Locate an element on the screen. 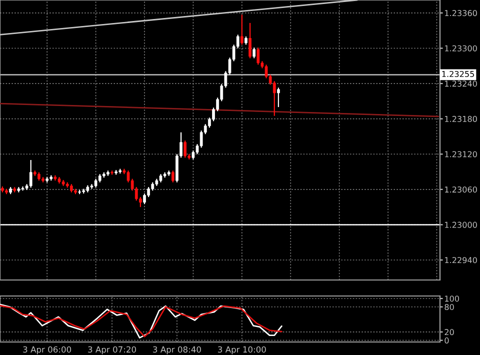 The height and width of the screenshot is (355, 480). y-tick-label: 1.23060 is located at coordinates (461, 189).